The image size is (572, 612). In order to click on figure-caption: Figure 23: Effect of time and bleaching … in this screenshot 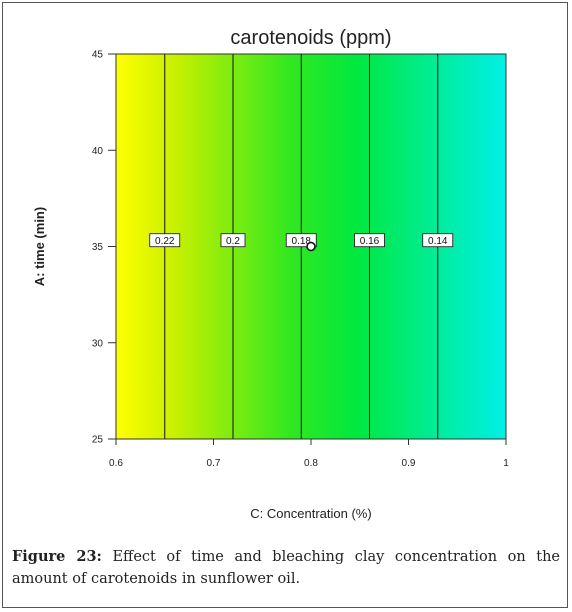, I will do `click(286, 568)`.